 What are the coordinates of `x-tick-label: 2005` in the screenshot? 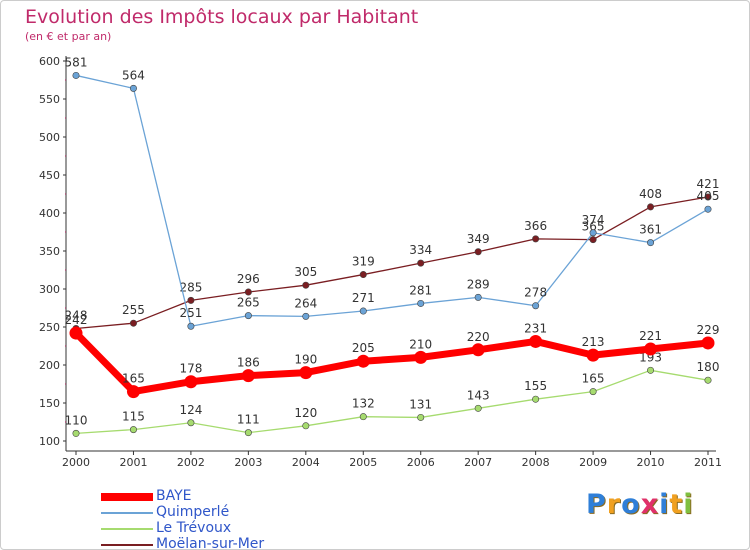 It's located at (363, 462).